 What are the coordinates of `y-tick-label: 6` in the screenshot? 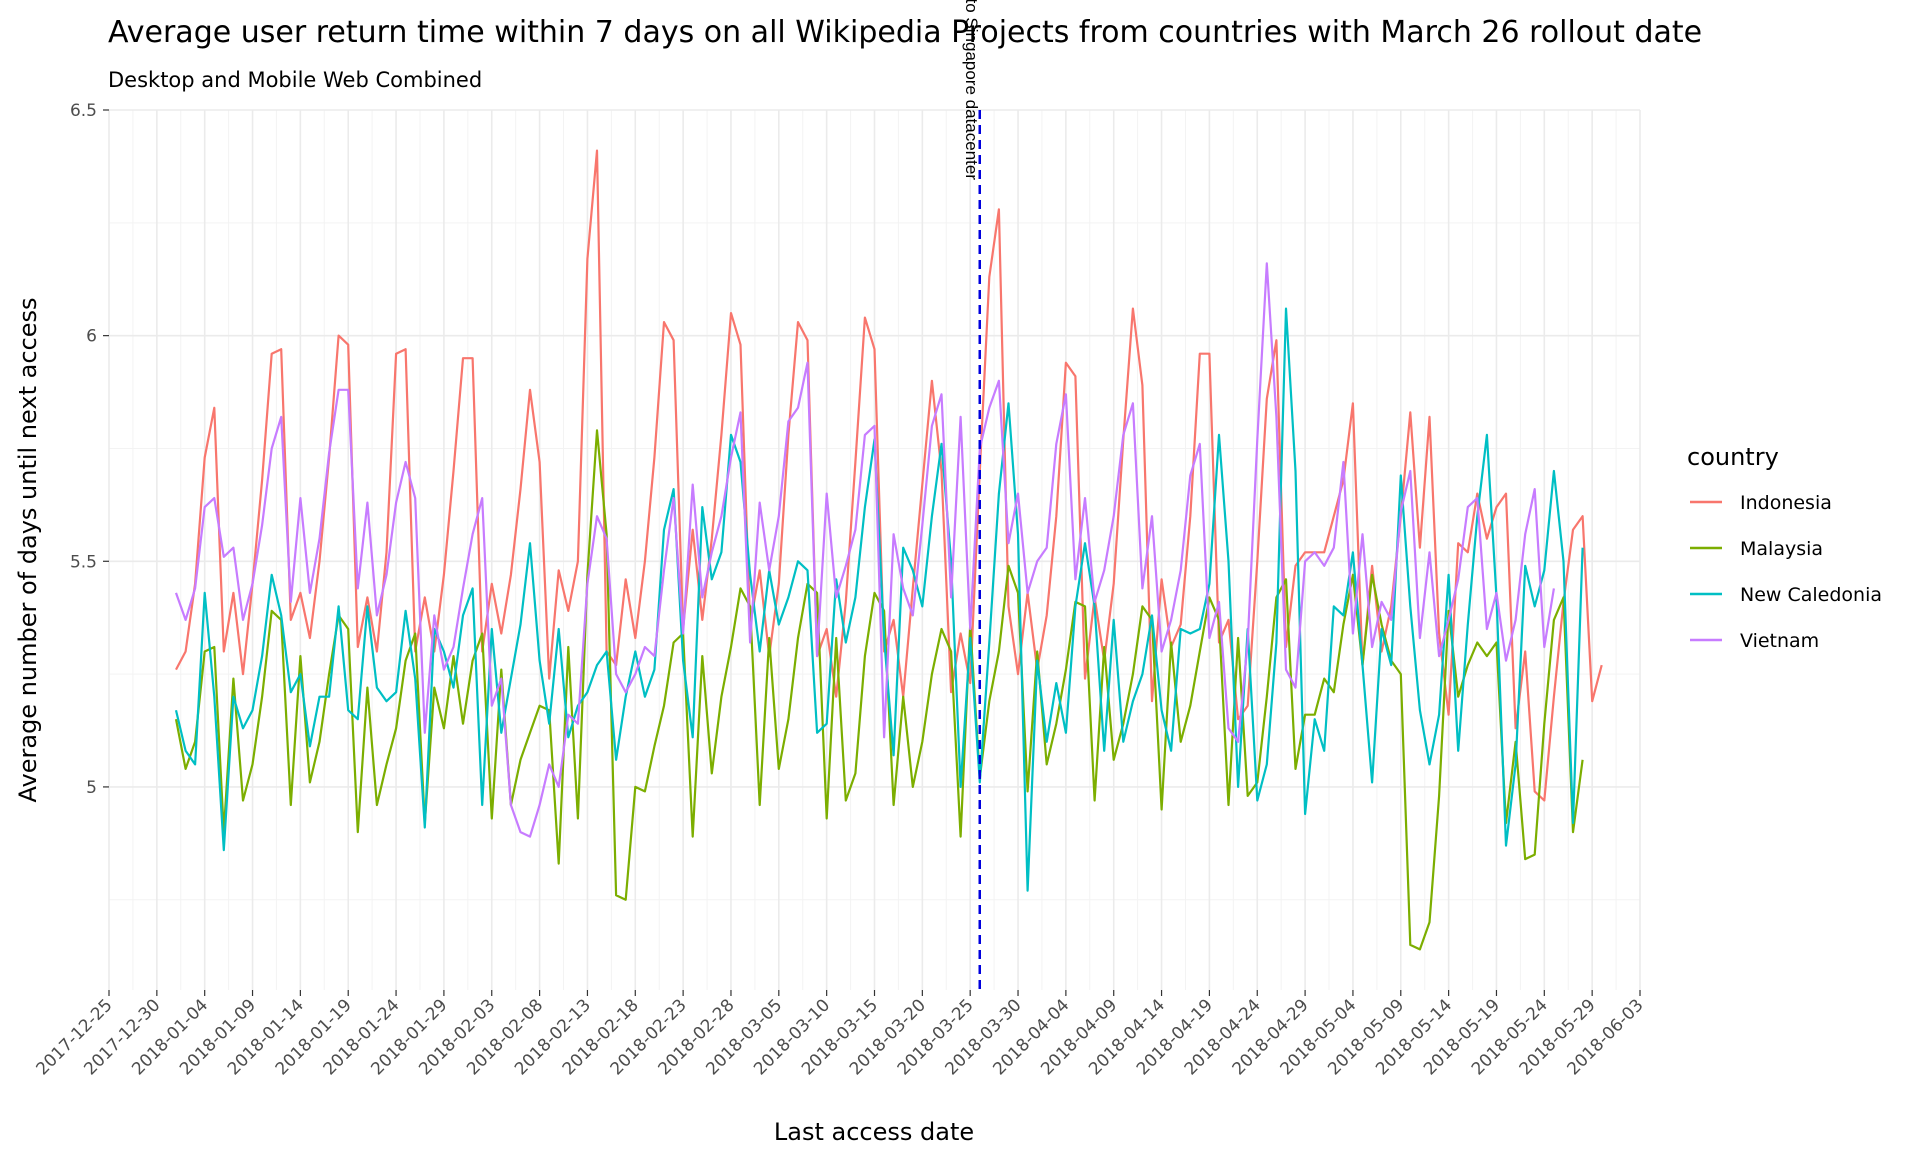 It's located at (91, 337).